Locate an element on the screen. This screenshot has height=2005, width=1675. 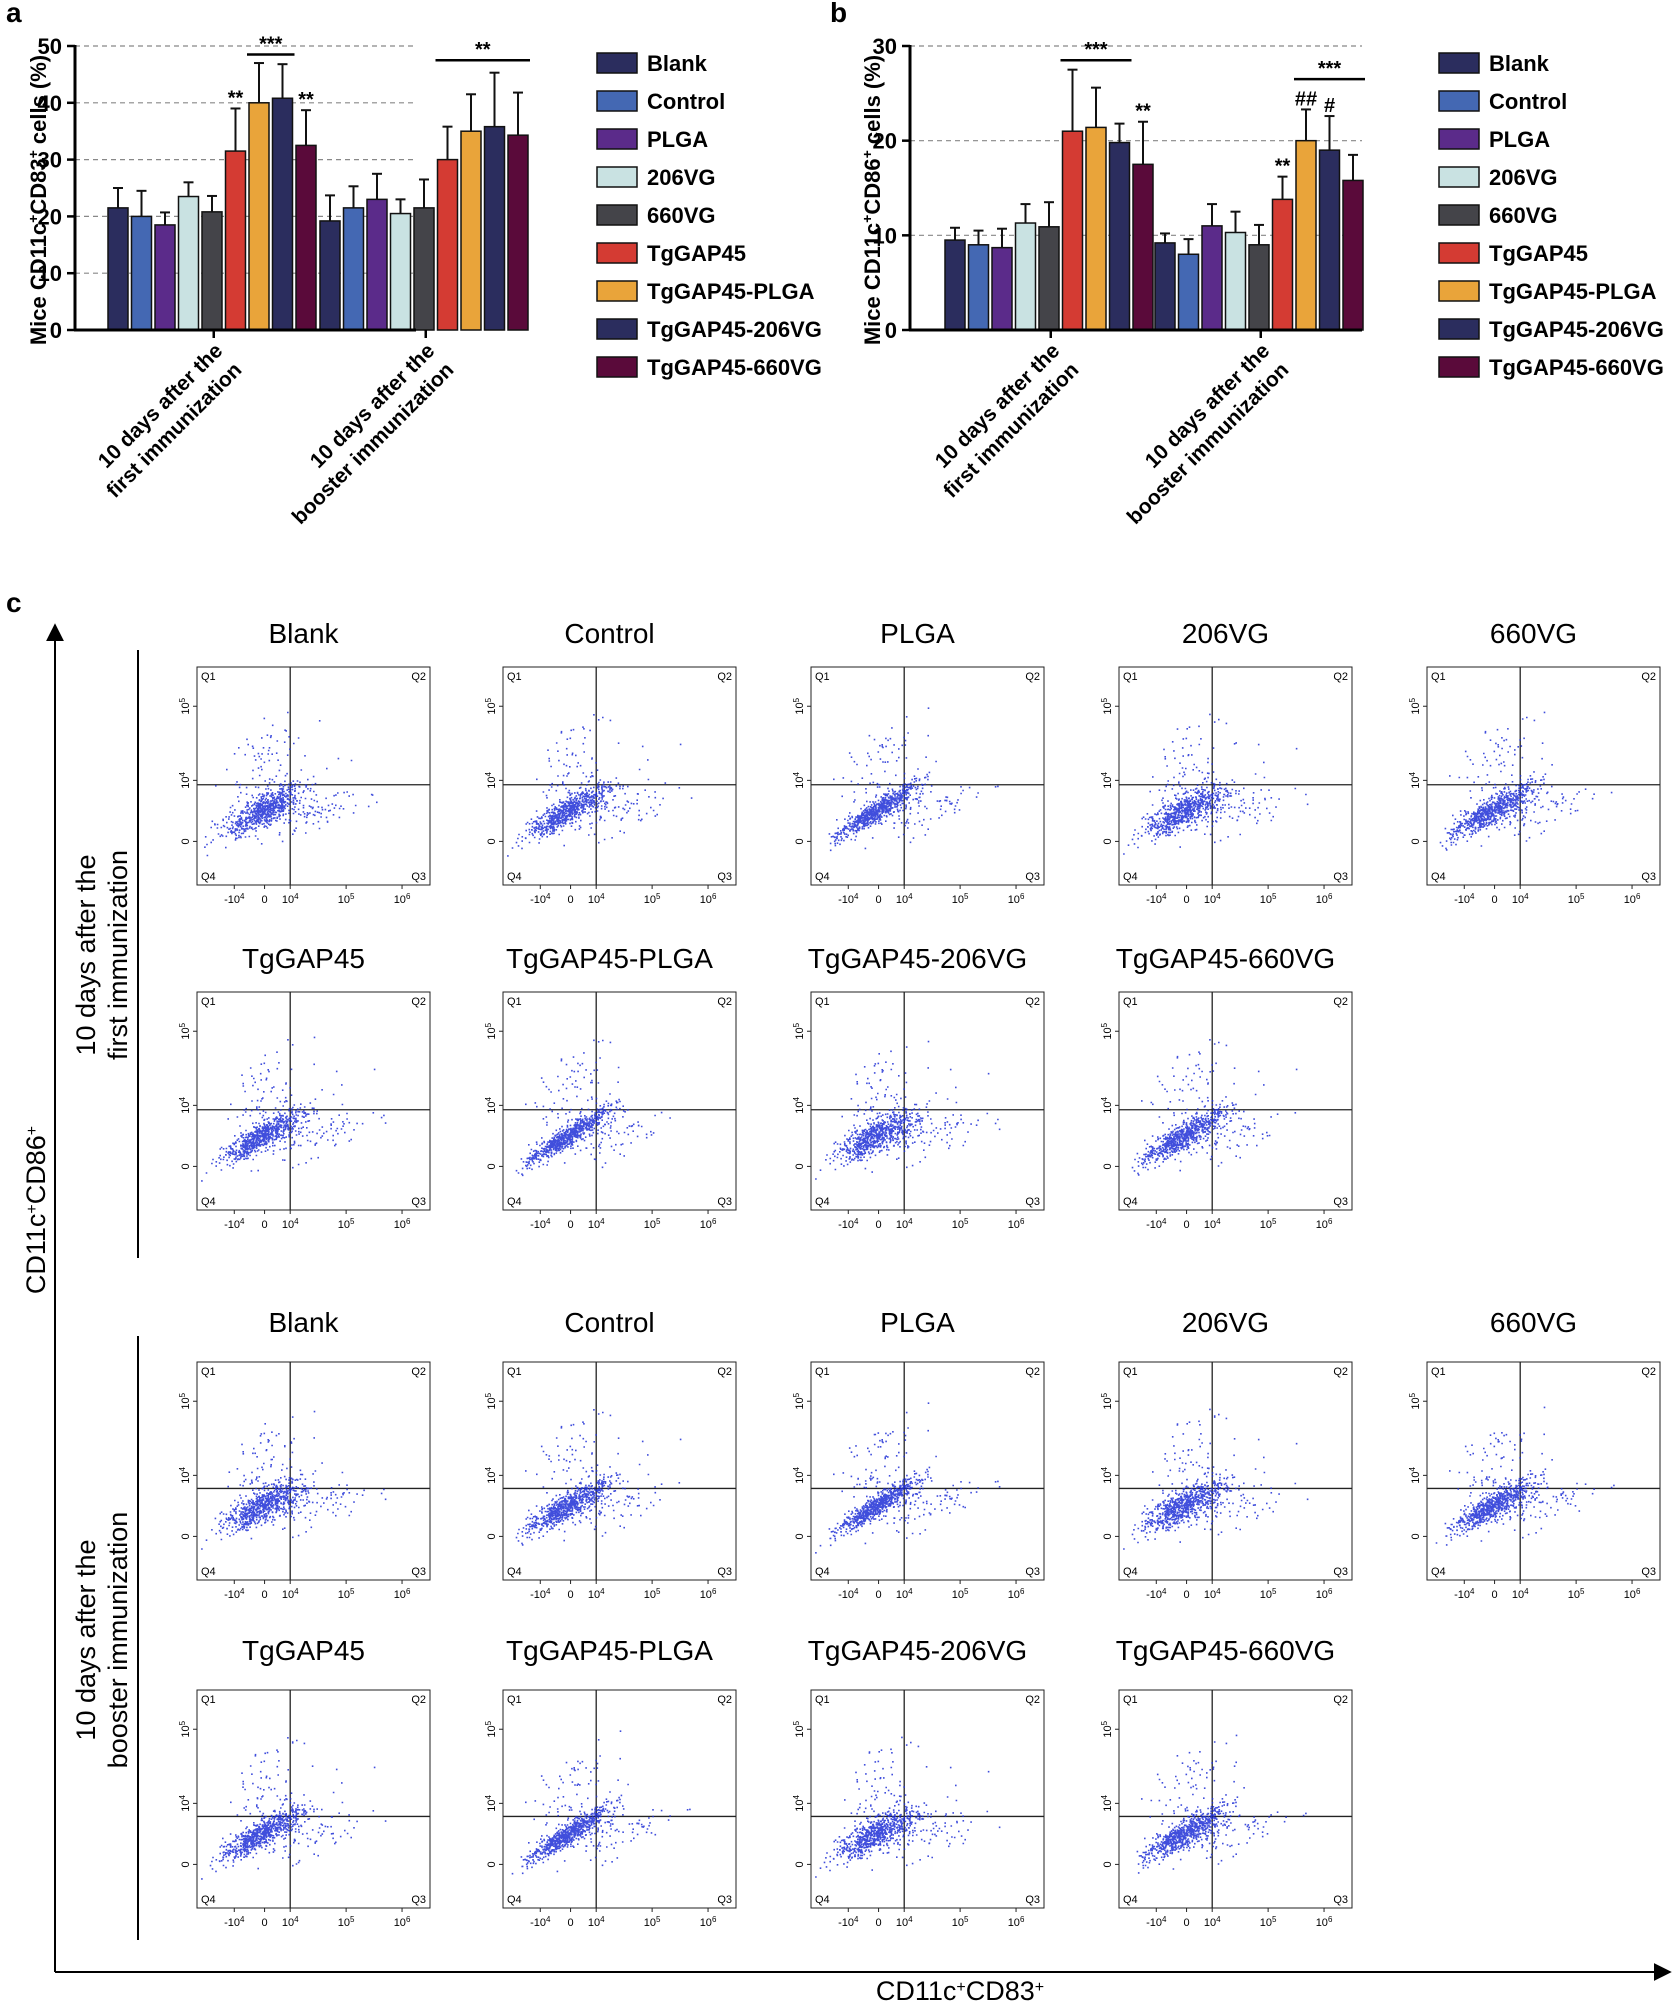
significance-mark: ** is located at coordinates (1143, 112).